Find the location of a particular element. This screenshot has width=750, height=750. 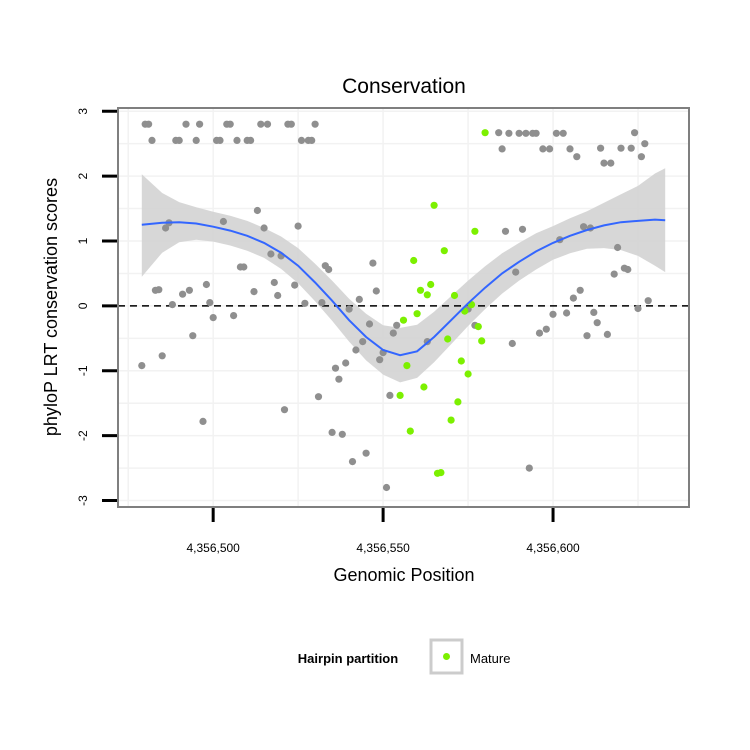

y-tick-label: 2 is located at coordinates (83, 175).